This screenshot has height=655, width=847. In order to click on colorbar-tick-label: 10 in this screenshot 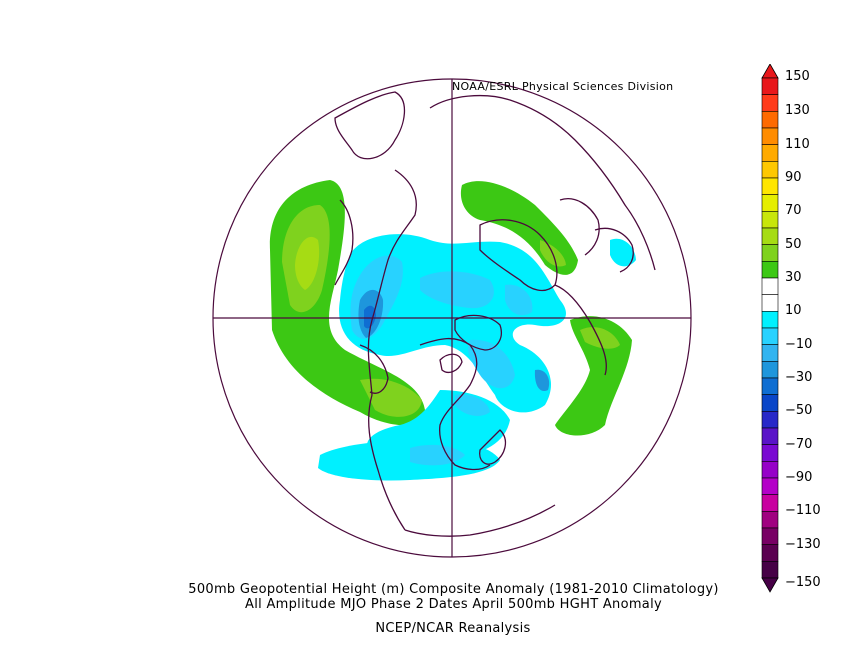, I will do `click(793, 311)`.